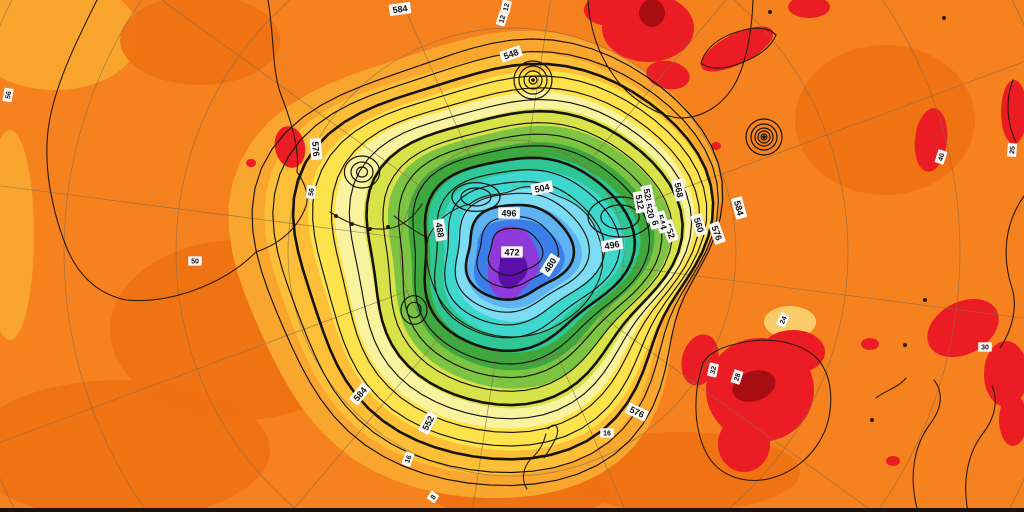 The height and width of the screenshot is (512, 1024). What do you see at coordinates (195, 261) in the screenshot?
I see `minor-label: 50` at bounding box center [195, 261].